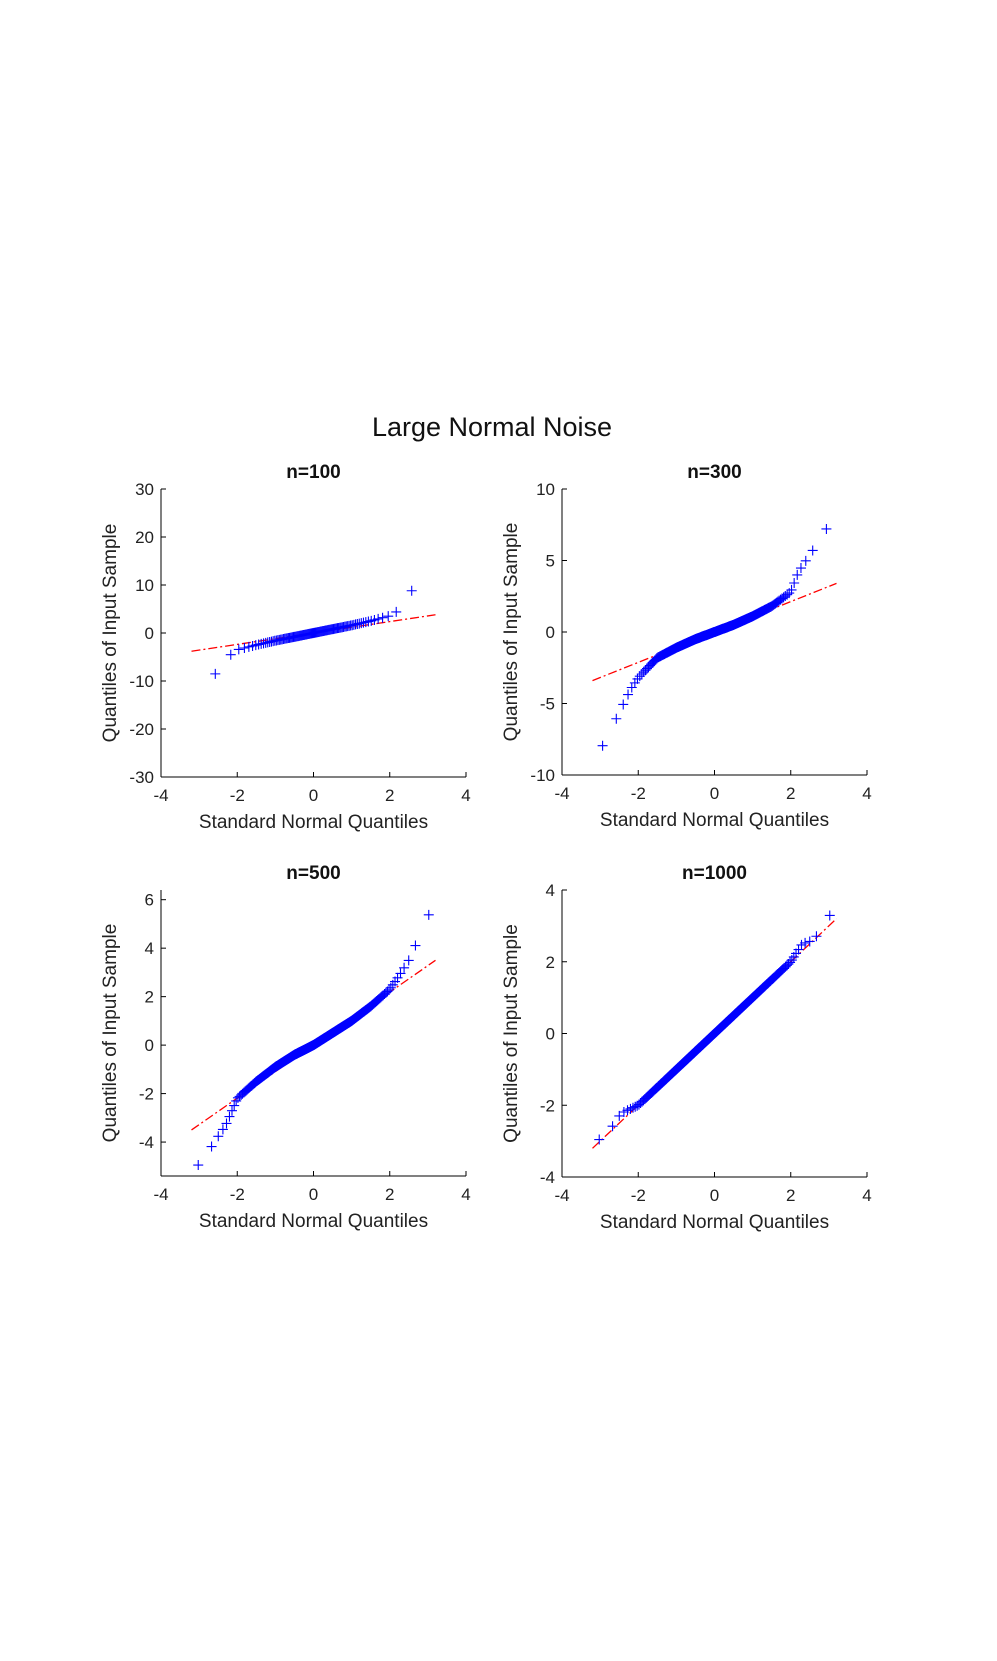 This screenshot has width=997, height=1661. Describe the element at coordinates (550, 561) in the screenshot. I see `y-tick-label: 5` at that location.